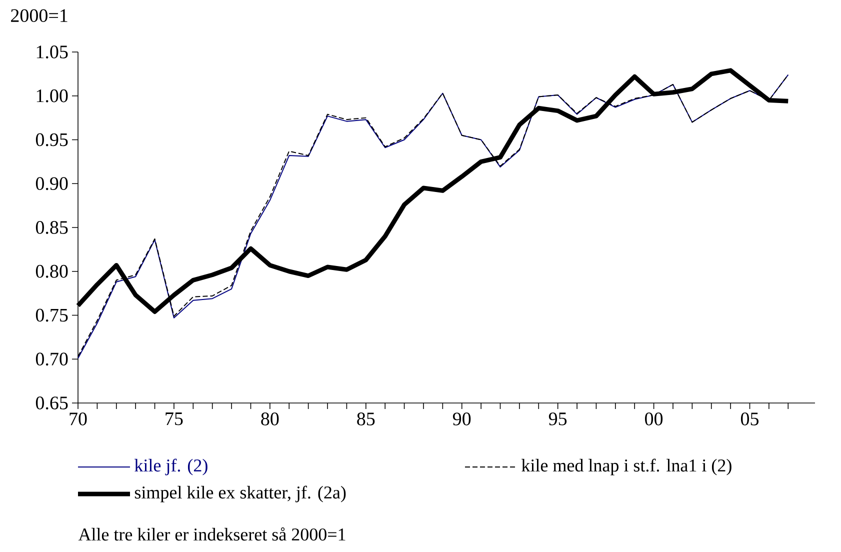 The image size is (841, 552). Describe the element at coordinates (39, 15) in the screenshot. I see `y-axis-title: 2000=1` at that location.